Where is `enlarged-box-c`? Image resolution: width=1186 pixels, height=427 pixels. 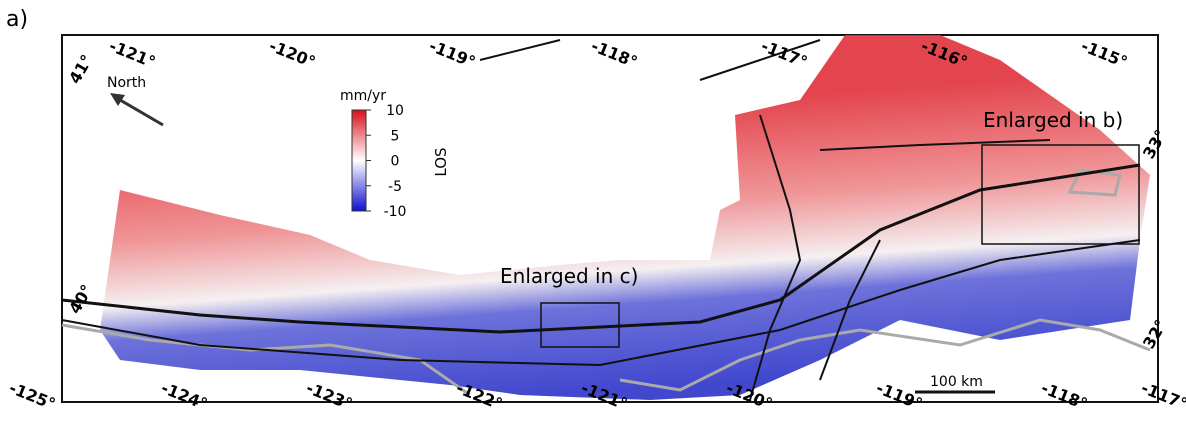
enlarged-box-c is located at coordinates (580, 325).